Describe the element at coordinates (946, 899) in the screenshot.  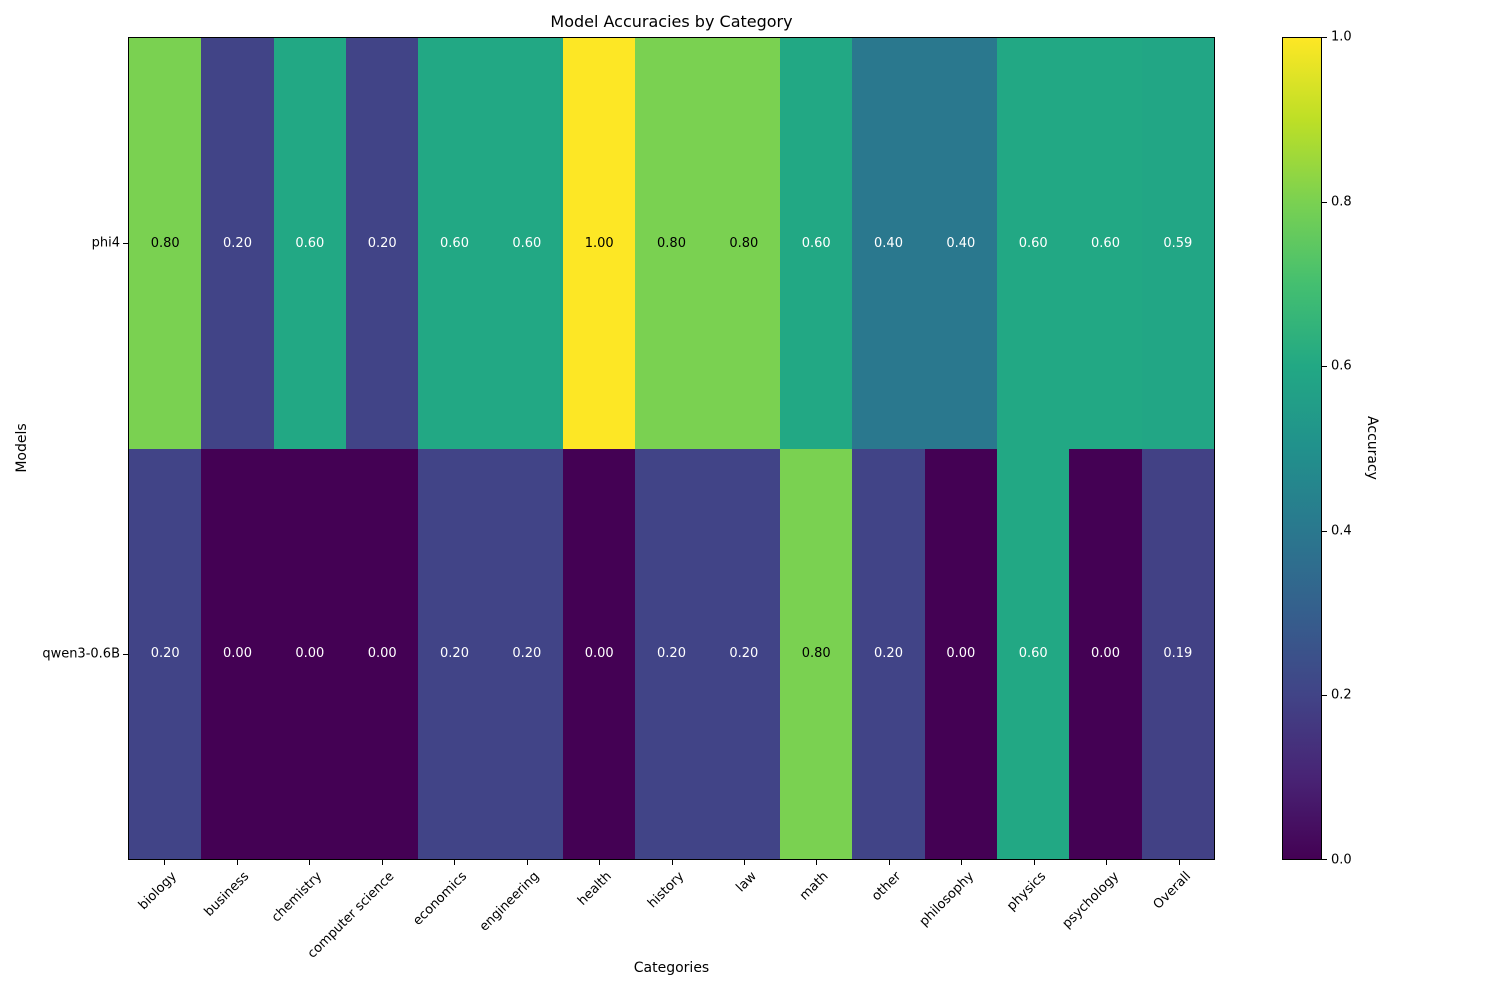
I see `x-tick-label: philosophy` at that location.